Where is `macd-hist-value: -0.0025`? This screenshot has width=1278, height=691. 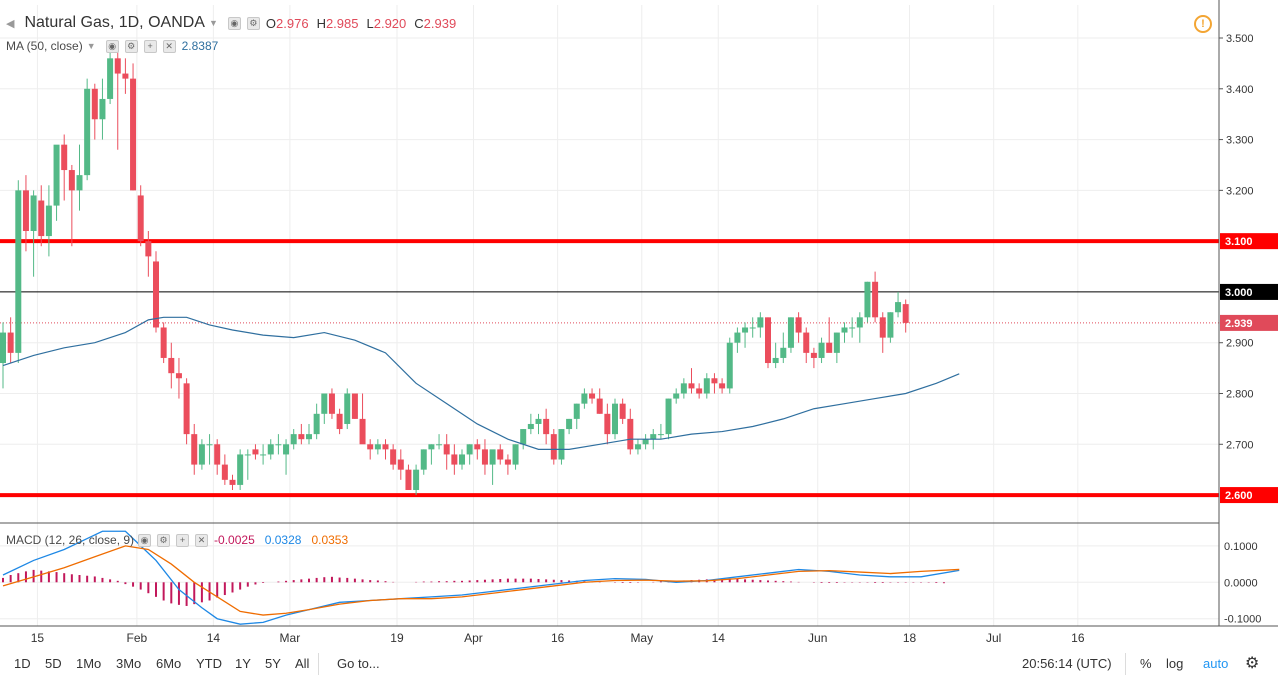
macd-hist-value: -0.0025 is located at coordinates (234, 540).